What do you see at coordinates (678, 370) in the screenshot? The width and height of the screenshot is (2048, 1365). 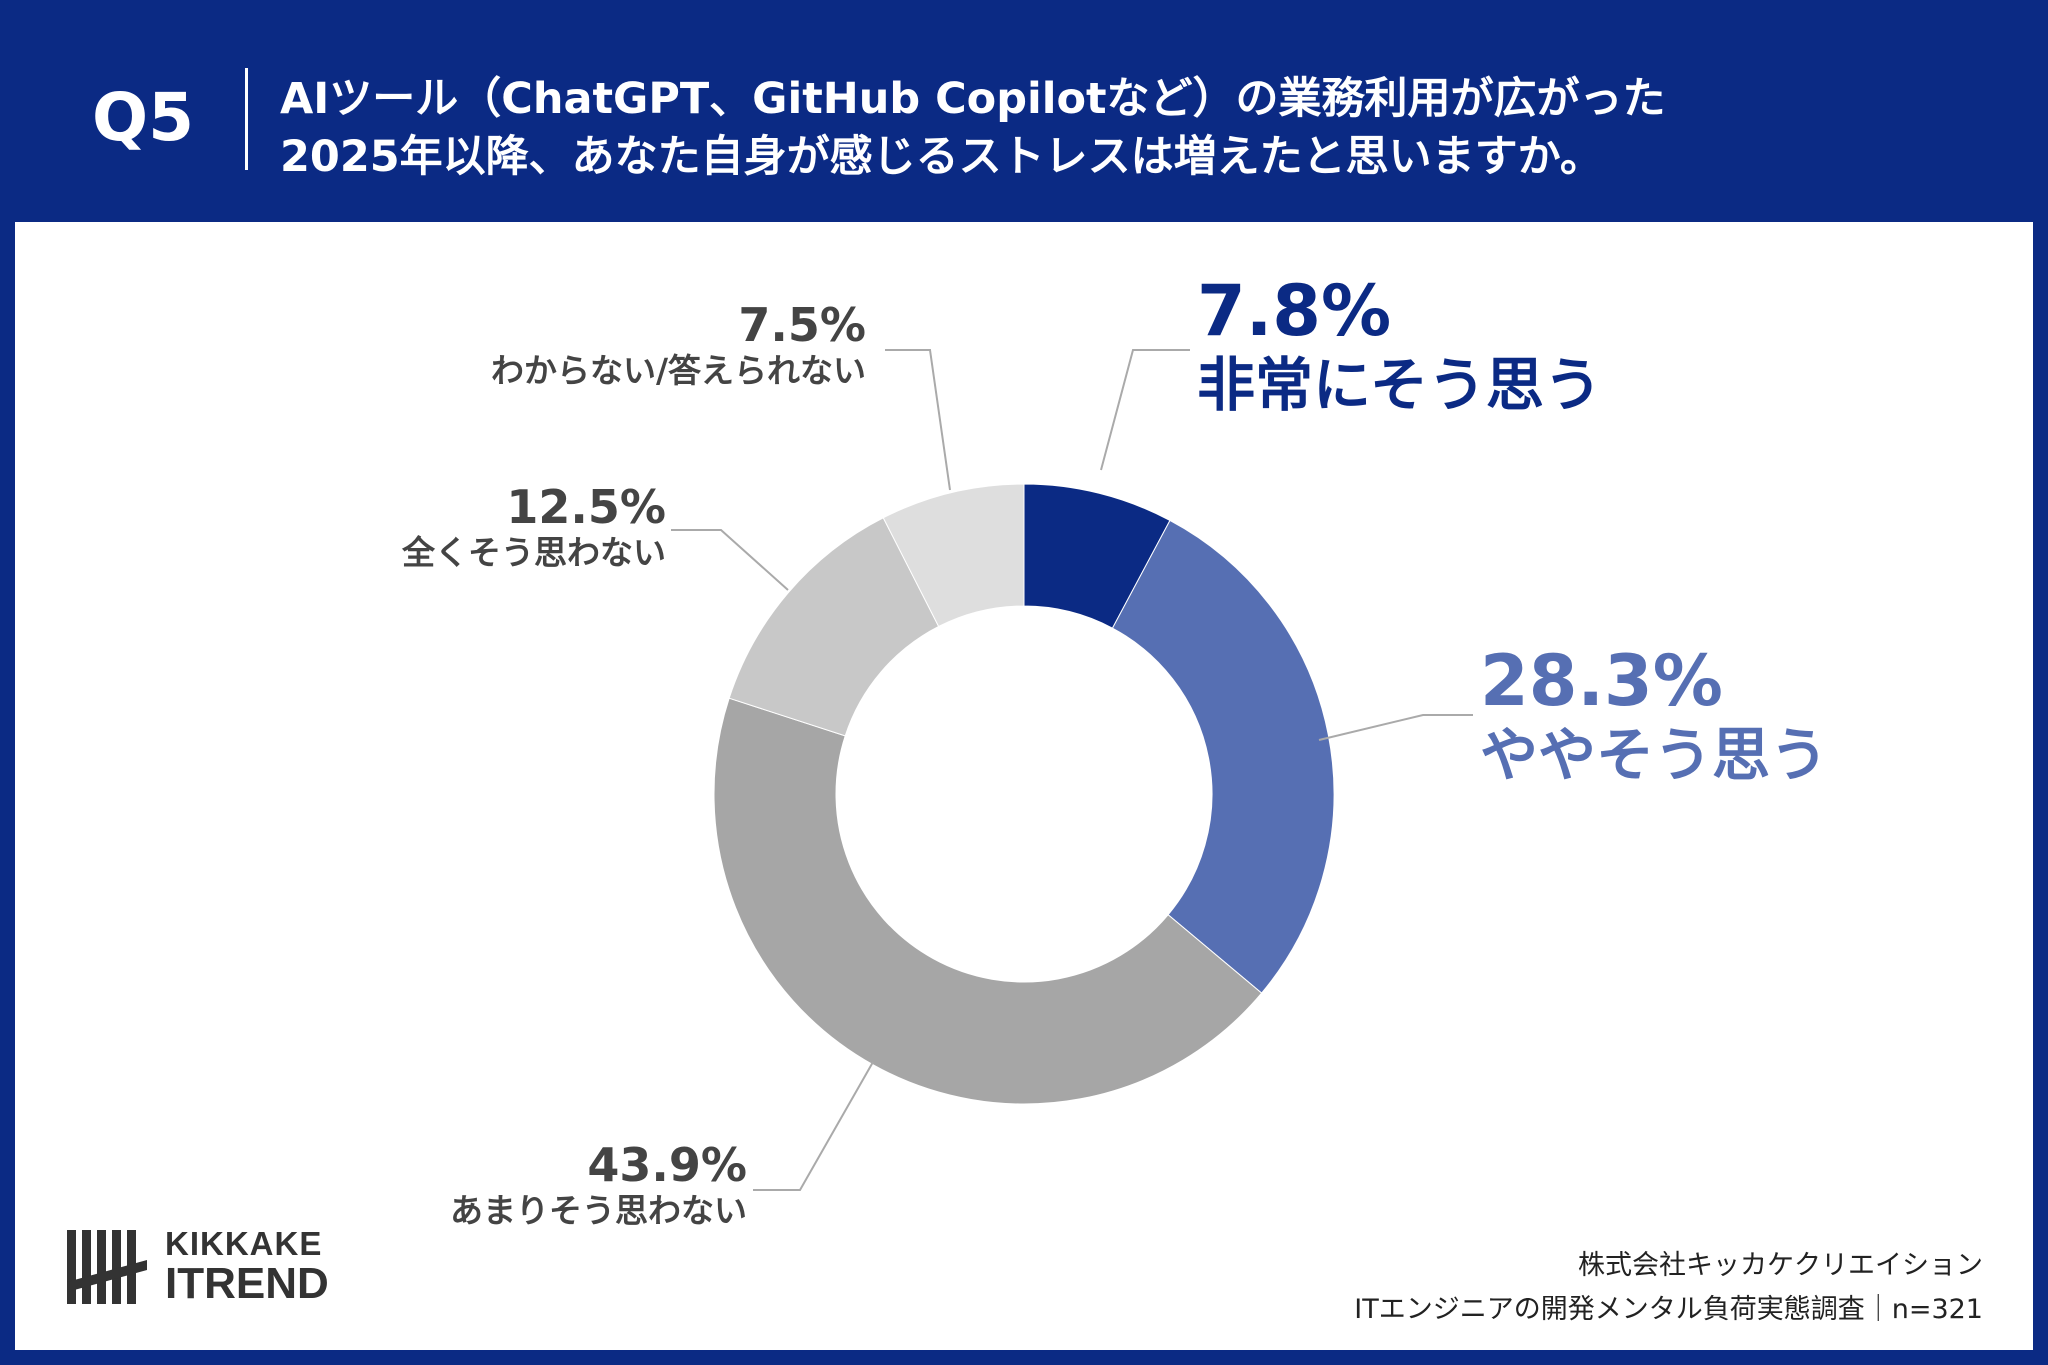 I see `label-unknown-name: わからない/答えられない` at bounding box center [678, 370].